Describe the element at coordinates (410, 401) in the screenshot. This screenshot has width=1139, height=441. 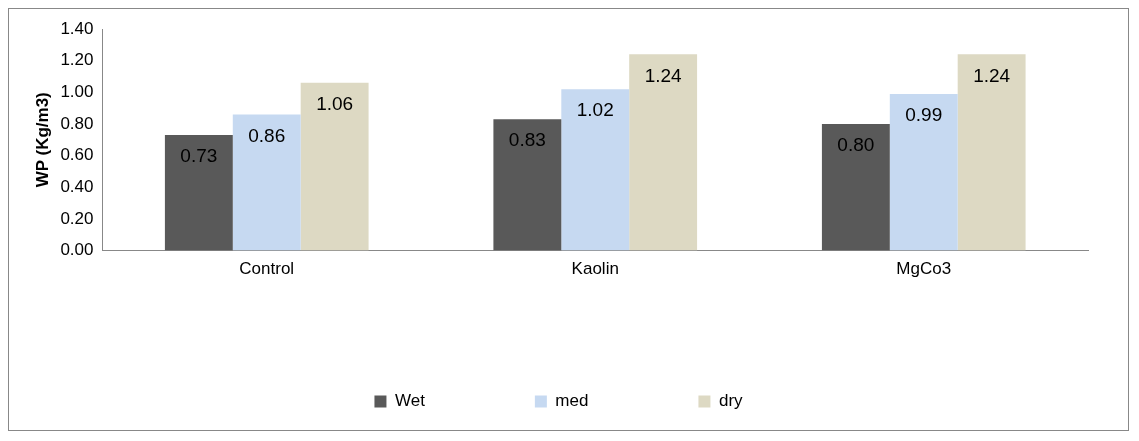
I see `legend-label: Wet` at that location.